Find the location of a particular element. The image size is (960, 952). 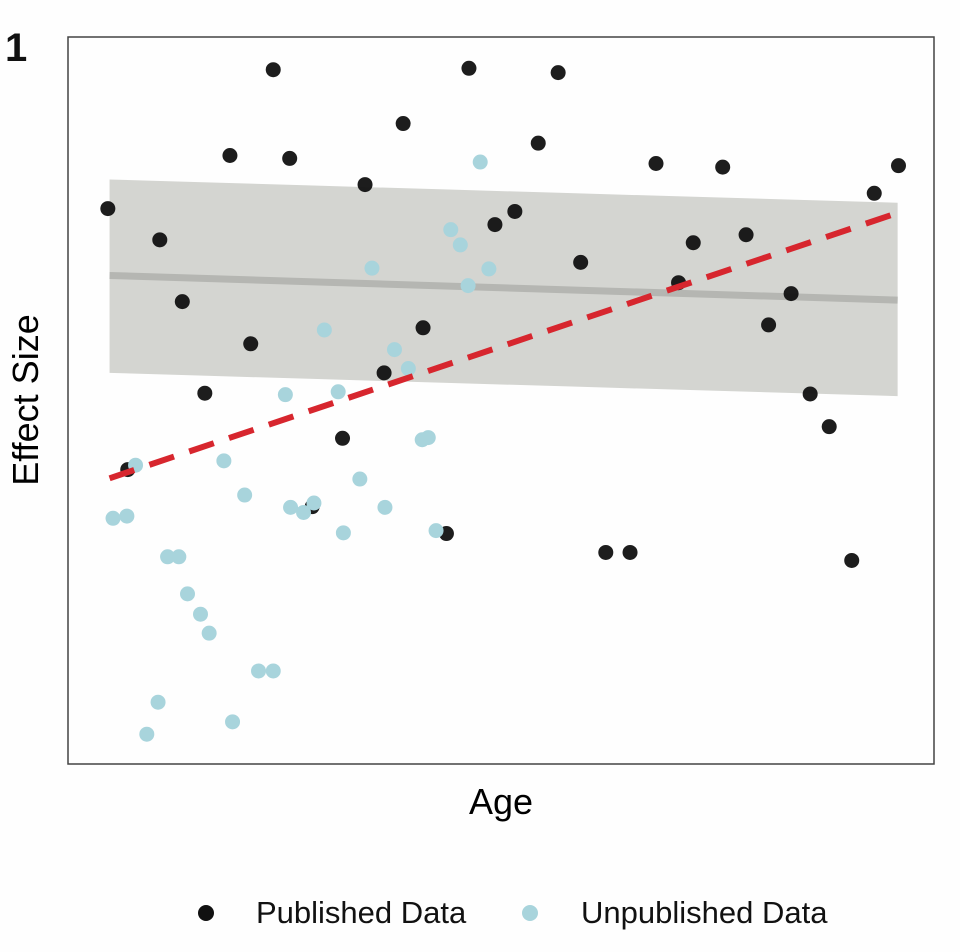

legend-swatch-unpublished is located at coordinates (530, 913).